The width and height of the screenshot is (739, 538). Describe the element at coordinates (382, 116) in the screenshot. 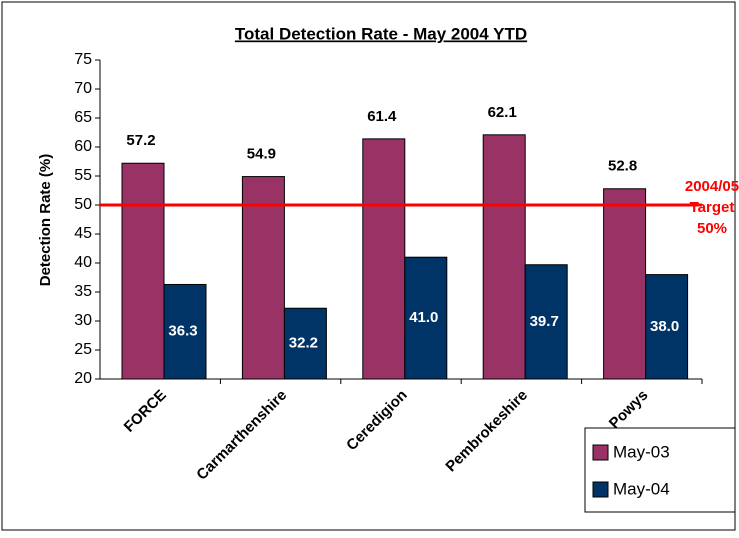

I see `data-label: 61.4` at that location.